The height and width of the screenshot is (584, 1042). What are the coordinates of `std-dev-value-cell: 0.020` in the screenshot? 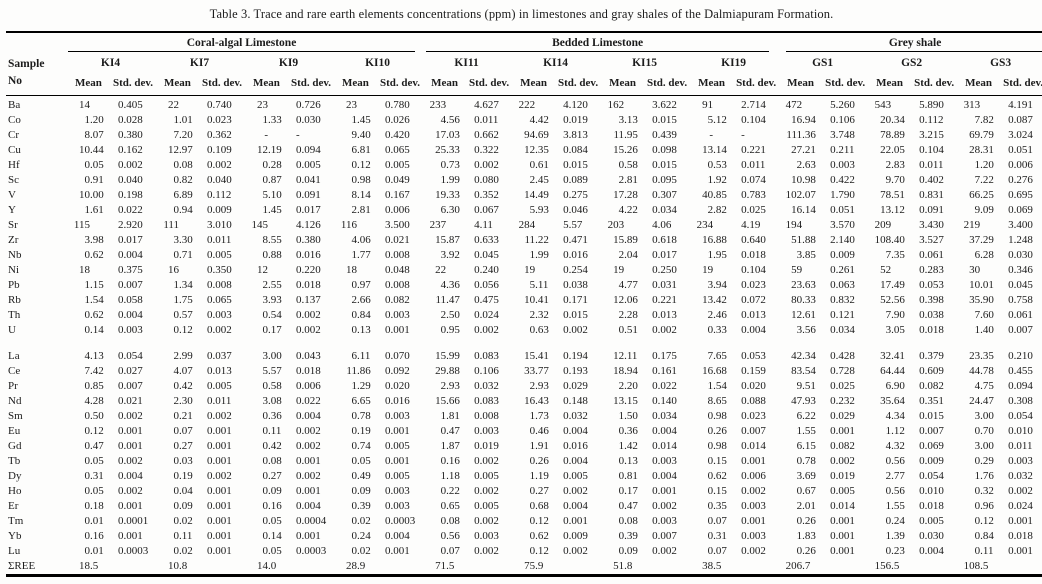 It's located at (753, 385).